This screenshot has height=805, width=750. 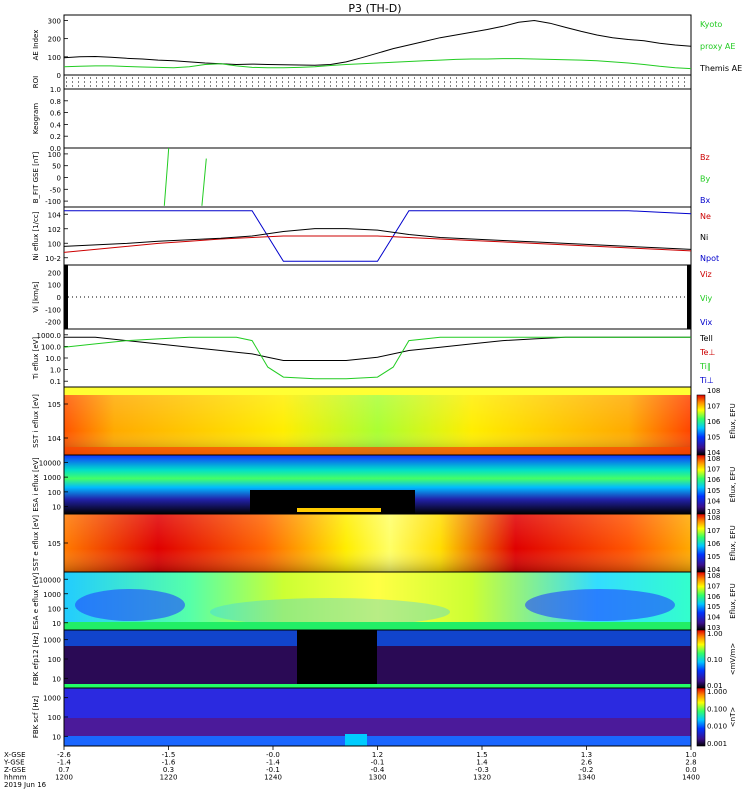 I want to click on ytick-fbk-scm-0: 10, so click(x=56, y=737).